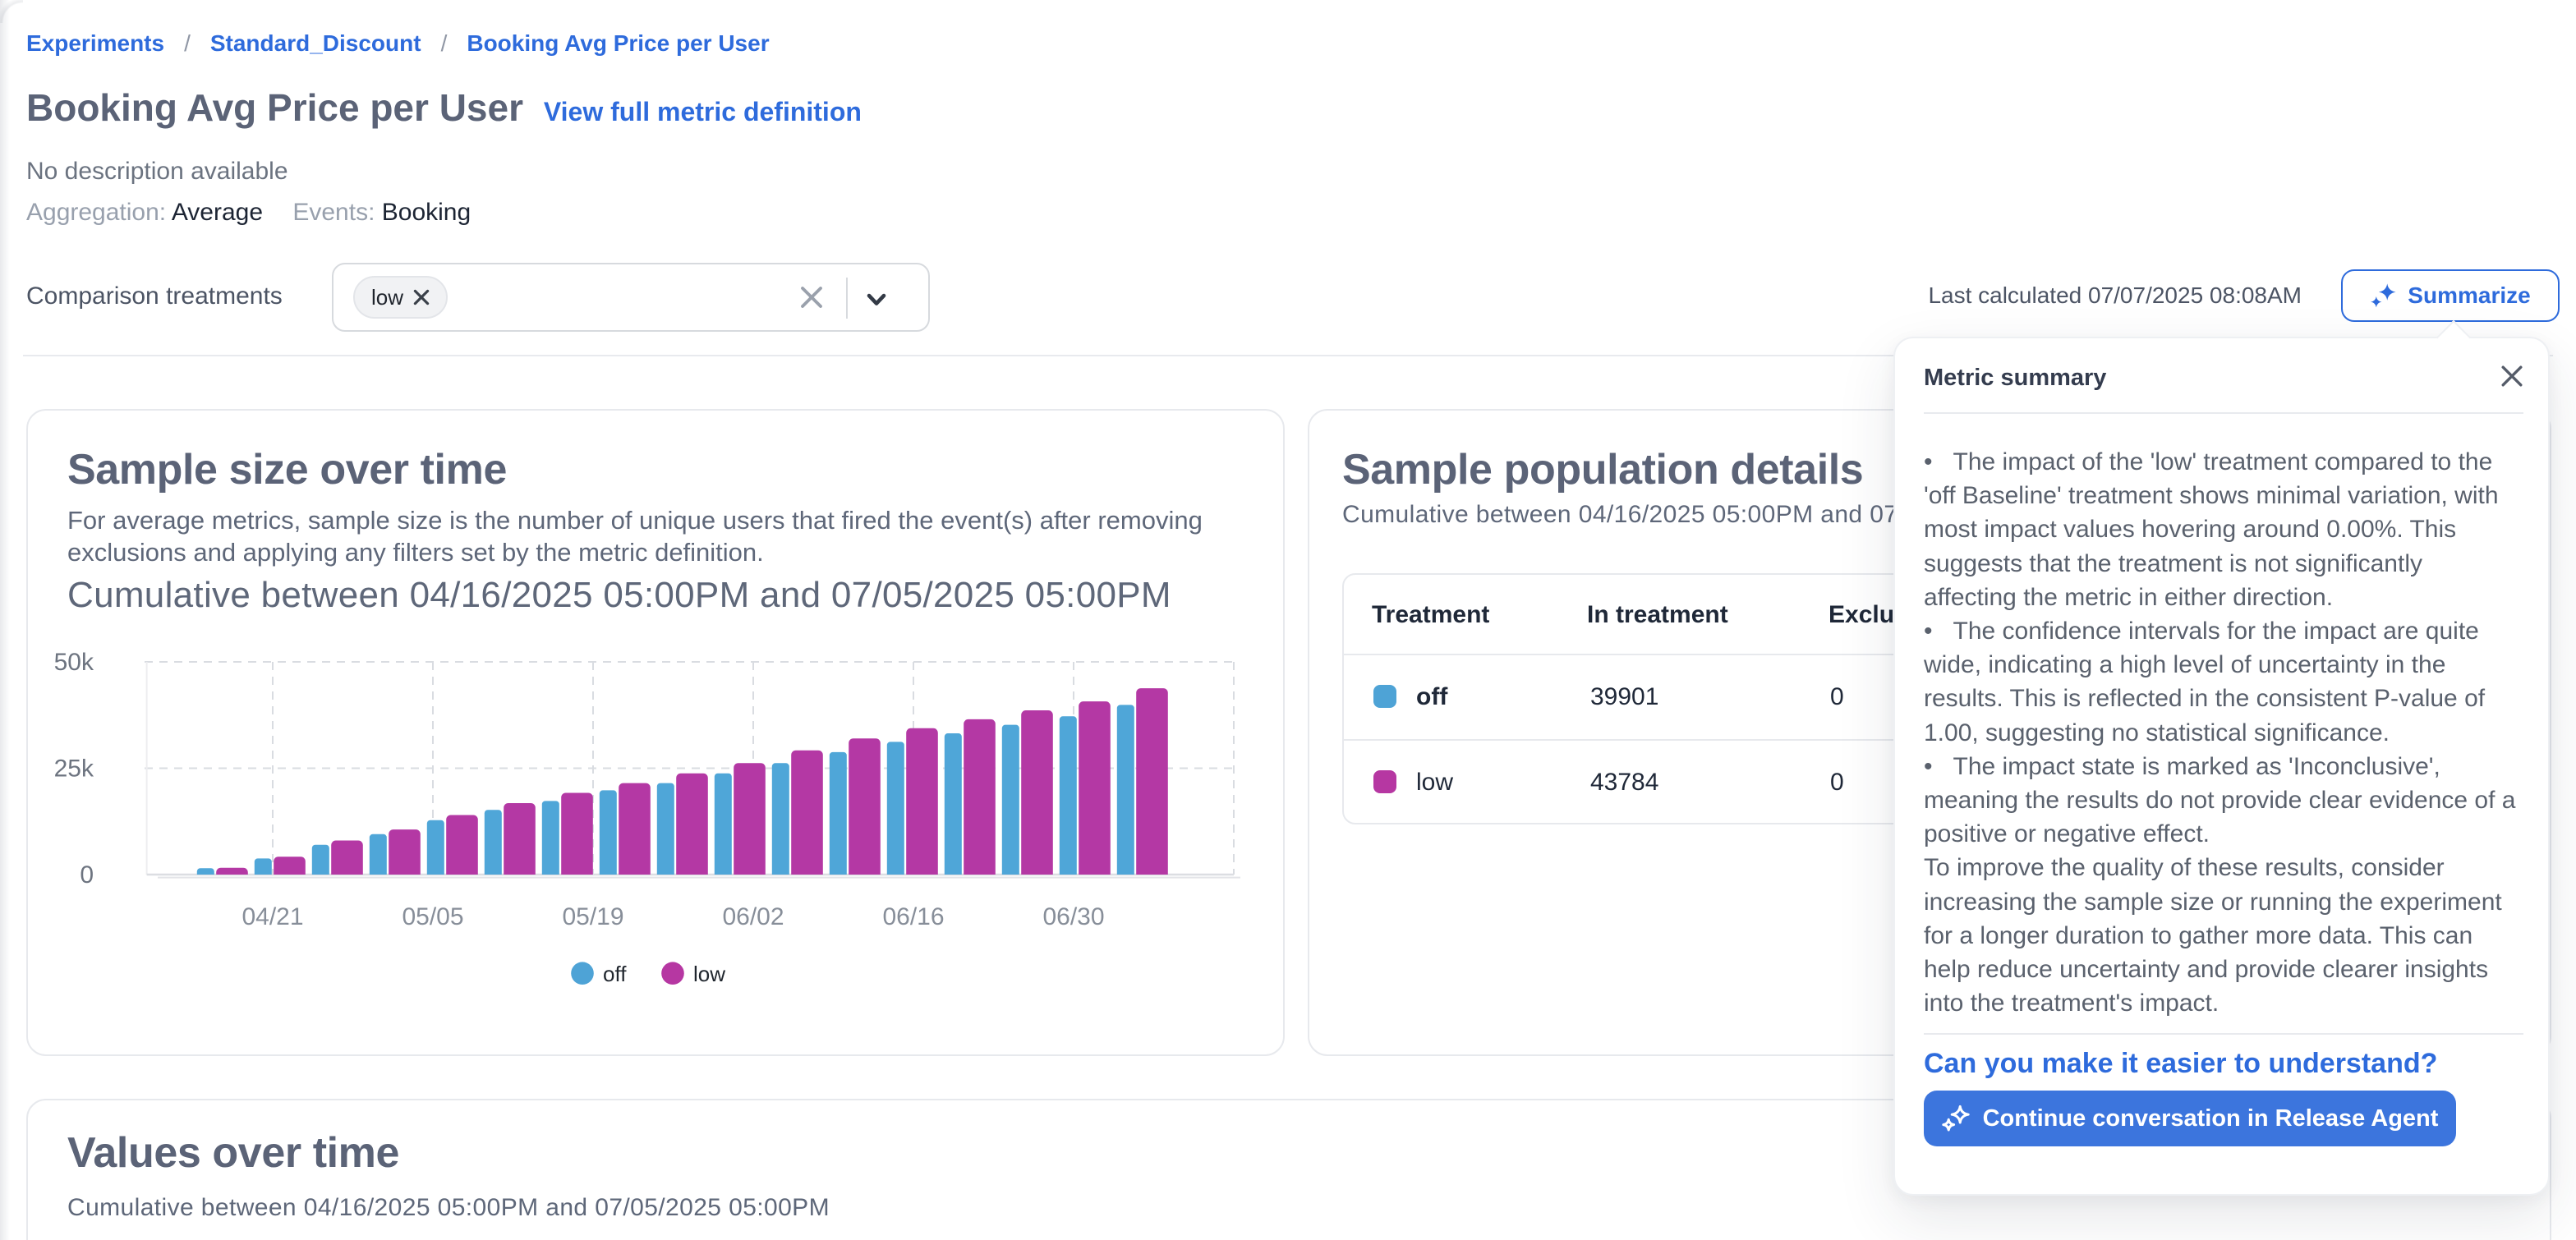  I want to click on svg-text: 06/02, so click(753, 916).